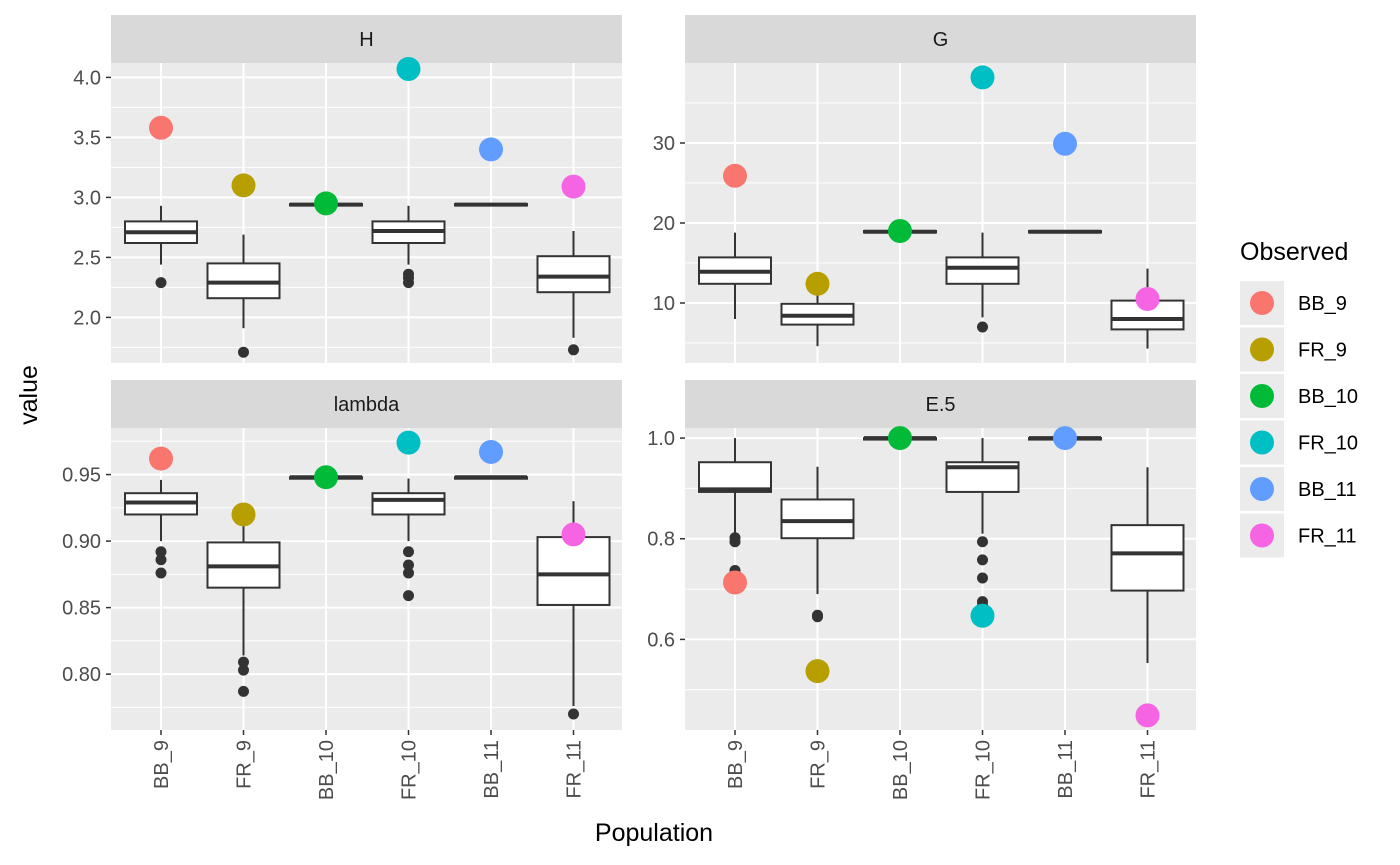 Image resolution: width=1400 pixels, height=865 pixels. I want to click on panel-title: lambda, so click(367, 405).